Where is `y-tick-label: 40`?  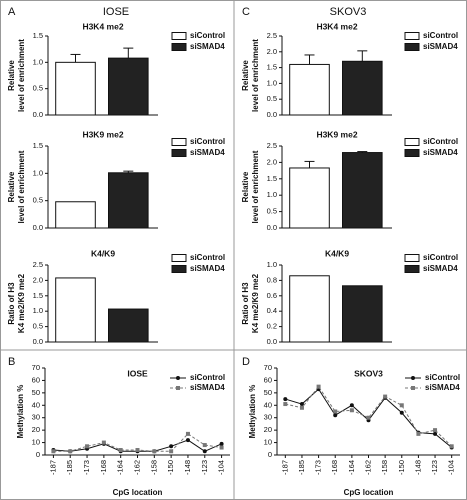
y-tick-label: 40 is located at coordinates (36, 404).